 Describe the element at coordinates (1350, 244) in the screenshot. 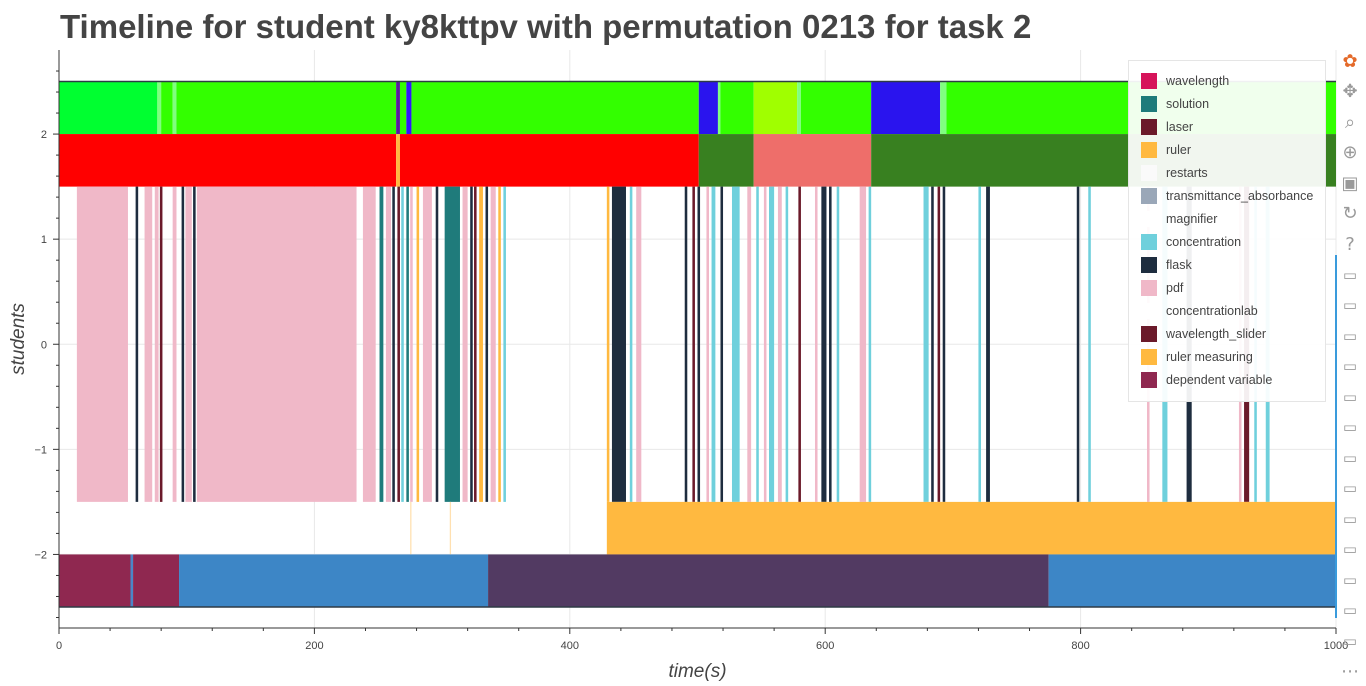

I see `help-icon: ?` at that location.